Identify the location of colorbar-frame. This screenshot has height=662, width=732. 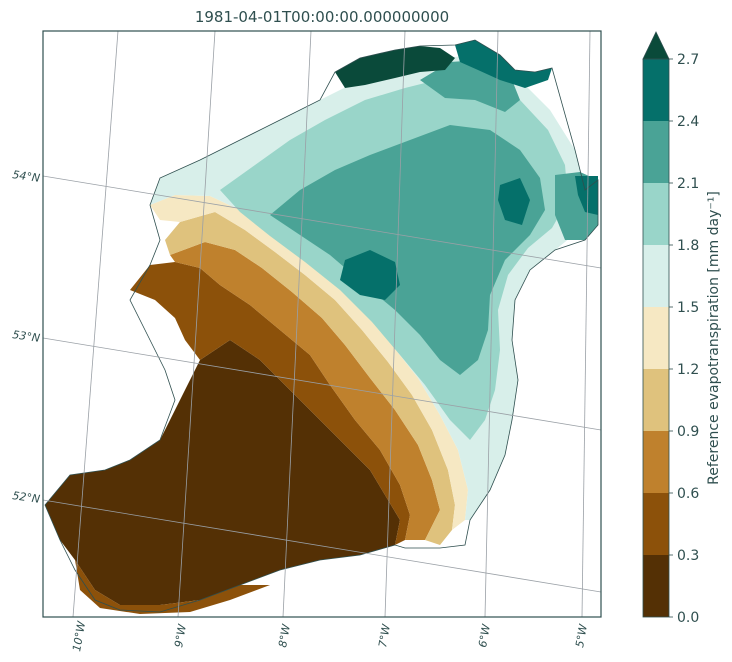
(656, 338).